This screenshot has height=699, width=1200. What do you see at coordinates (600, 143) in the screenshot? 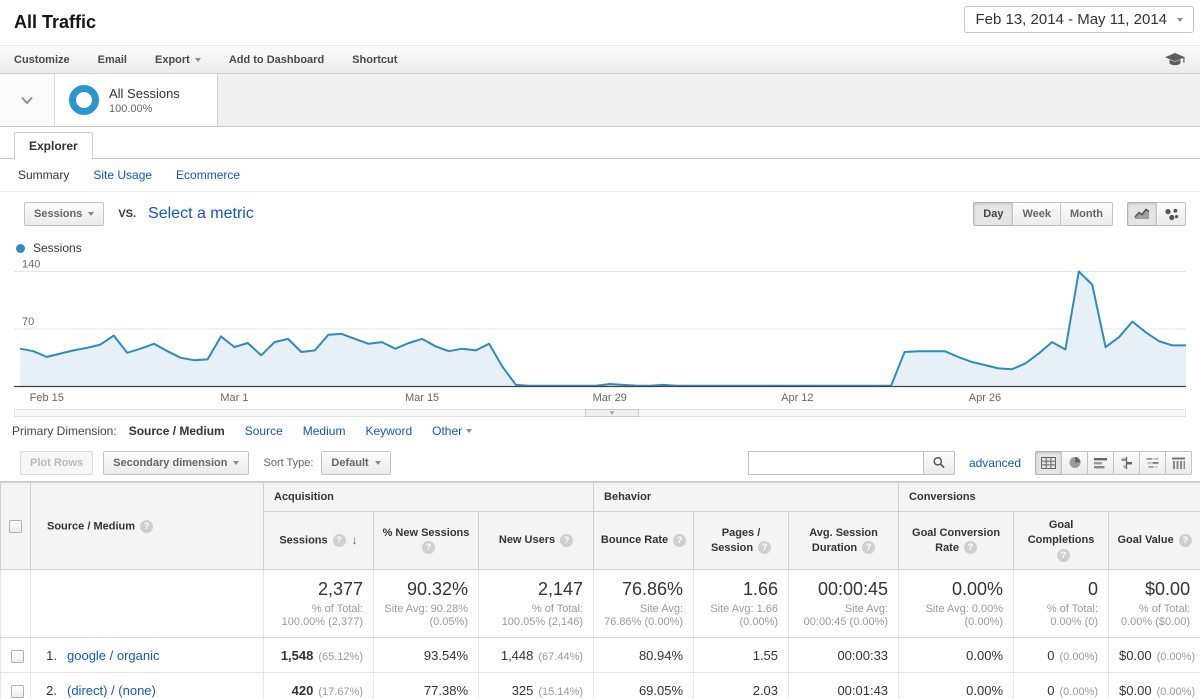
I see `report-tabs: Explorer` at bounding box center [600, 143].